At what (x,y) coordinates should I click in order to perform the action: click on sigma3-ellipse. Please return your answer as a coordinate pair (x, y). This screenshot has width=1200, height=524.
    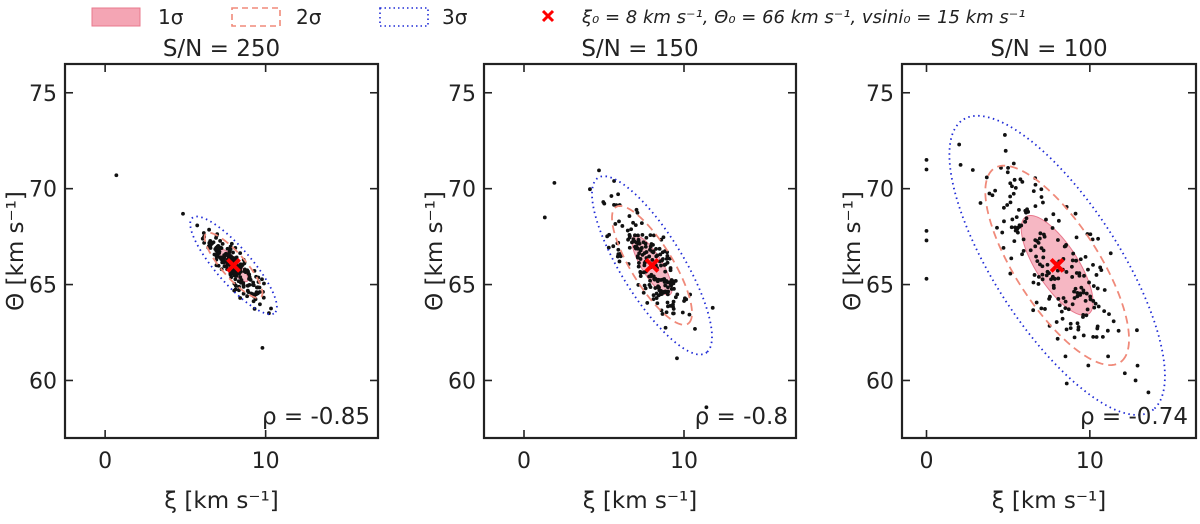
    Looking at the image, I should click on (1057, 265).